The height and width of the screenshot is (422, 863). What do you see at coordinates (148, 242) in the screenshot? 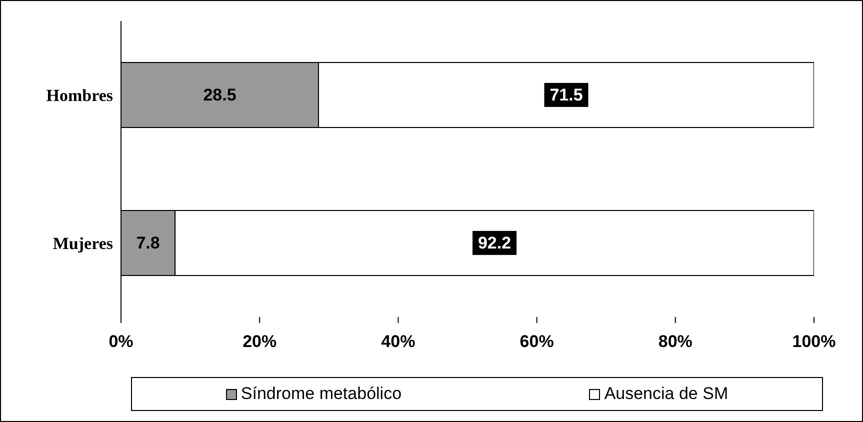
I see `data-label: 7.8` at bounding box center [148, 242].